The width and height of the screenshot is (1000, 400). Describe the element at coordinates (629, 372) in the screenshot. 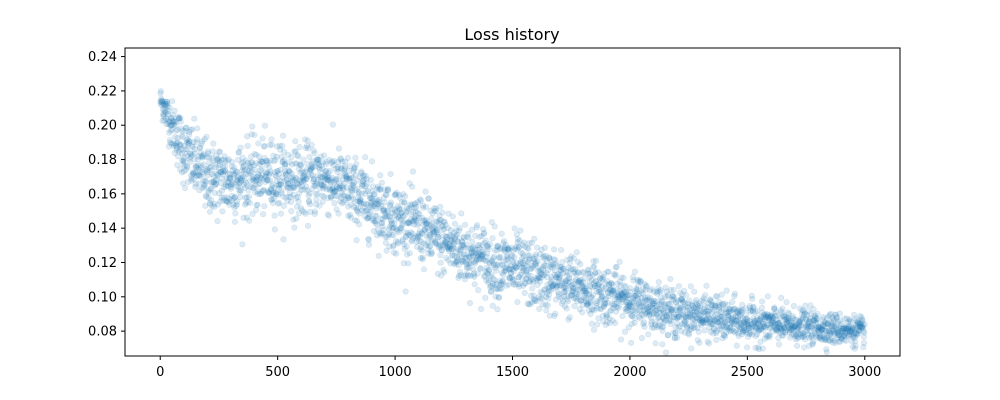

I see `x-tick-label: 2000` at that location.